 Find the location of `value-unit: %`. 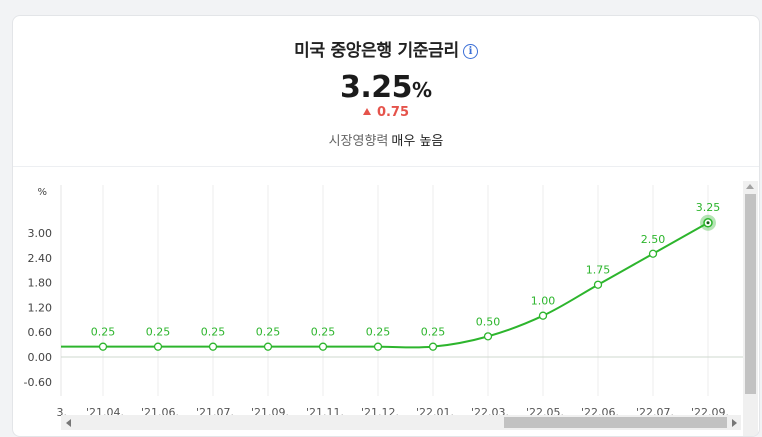

value-unit: % is located at coordinates (422, 90).